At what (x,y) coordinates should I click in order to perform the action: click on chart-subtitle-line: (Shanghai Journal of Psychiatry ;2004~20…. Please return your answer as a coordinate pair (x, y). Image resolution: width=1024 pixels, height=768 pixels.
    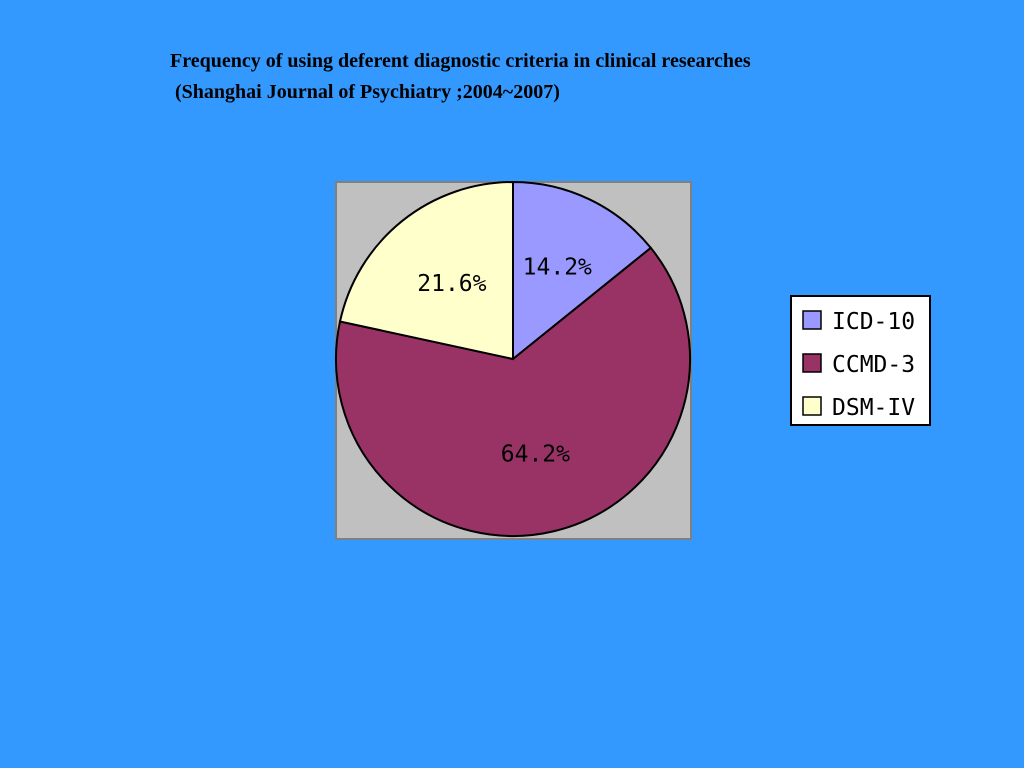
    Looking at the image, I should click on (365, 92).